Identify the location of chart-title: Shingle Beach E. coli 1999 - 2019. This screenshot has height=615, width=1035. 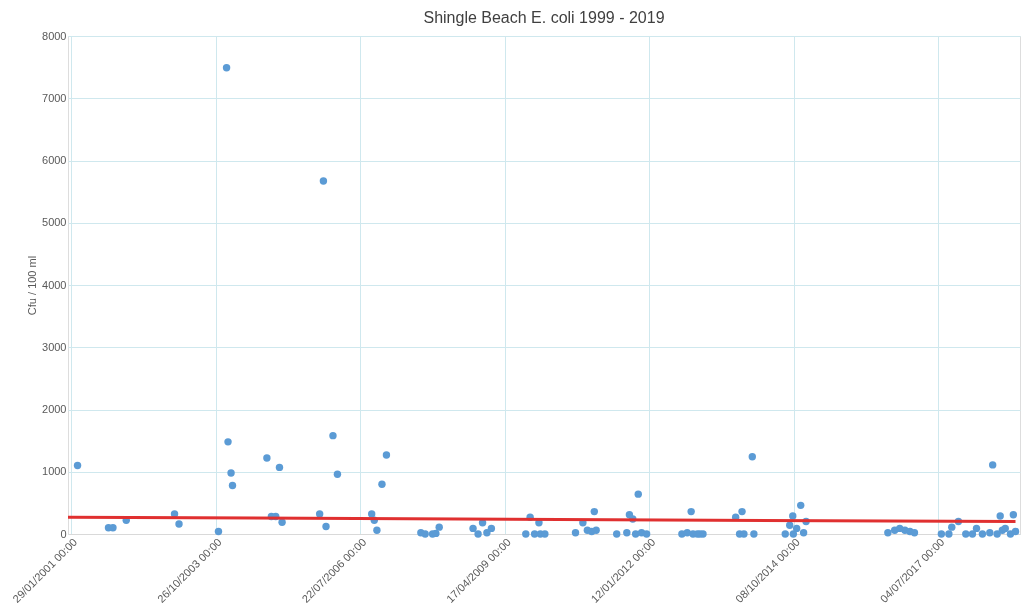
(544, 17).